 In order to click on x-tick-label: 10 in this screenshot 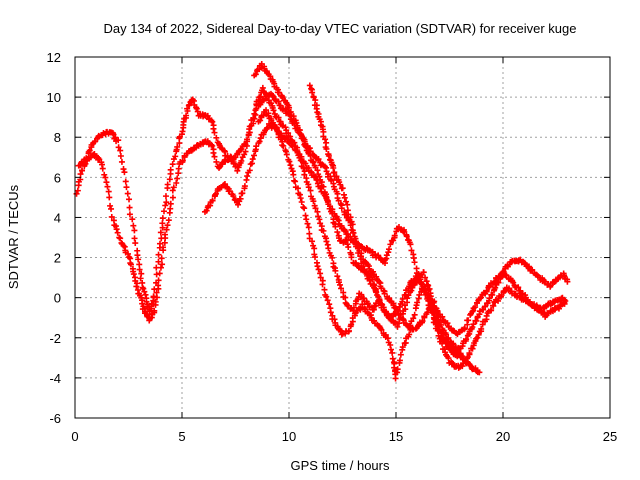, I will do `click(289, 436)`.